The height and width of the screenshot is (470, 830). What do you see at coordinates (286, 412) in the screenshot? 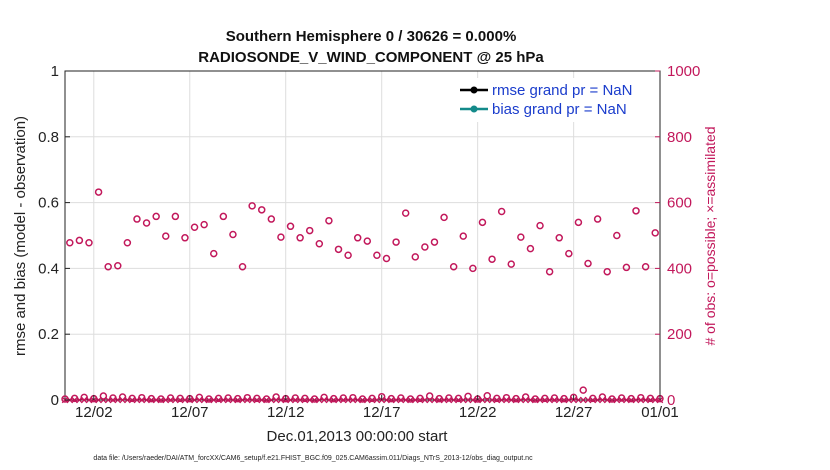
I see `x-tick-label: 12/12` at bounding box center [286, 412].